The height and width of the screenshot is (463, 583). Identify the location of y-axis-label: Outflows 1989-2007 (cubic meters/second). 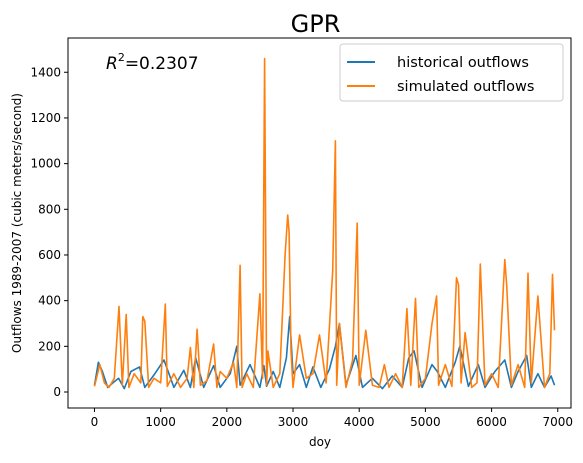
(17, 223).